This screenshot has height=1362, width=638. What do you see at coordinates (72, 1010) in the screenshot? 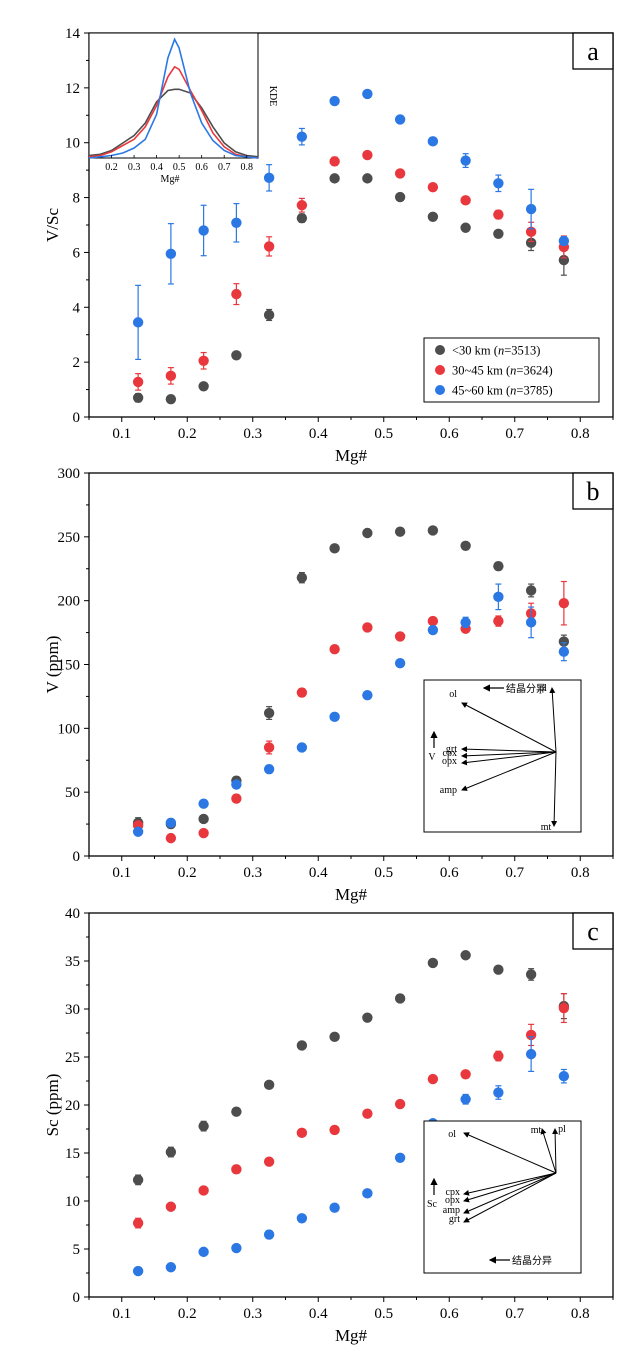
I see `y-tick-label: 30` at bounding box center [72, 1010].